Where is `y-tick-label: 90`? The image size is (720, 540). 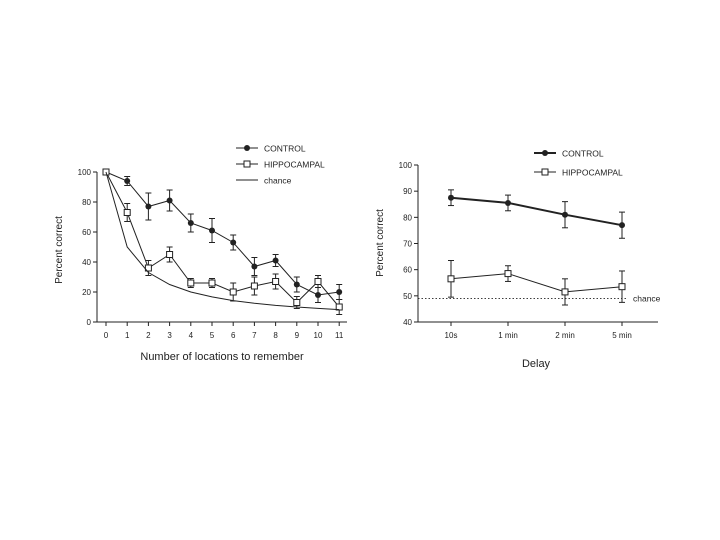
y-tick-label: 90 is located at coordinates (407, 191).